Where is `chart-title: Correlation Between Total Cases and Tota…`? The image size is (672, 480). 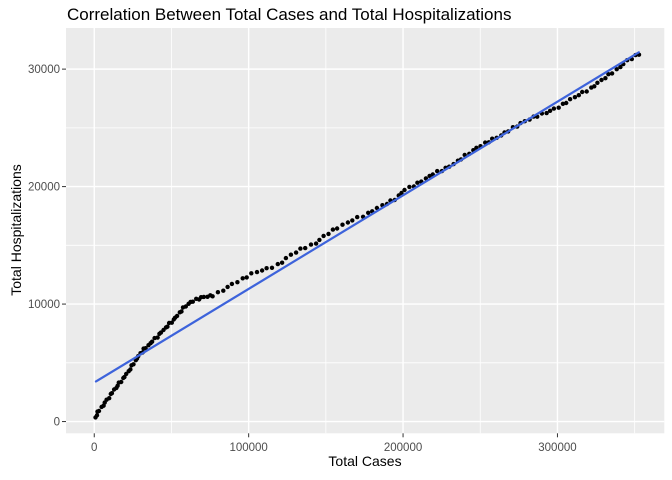 chart-title: Correlation Between Total Cases and Tota… is located at coordinates (289, 14).